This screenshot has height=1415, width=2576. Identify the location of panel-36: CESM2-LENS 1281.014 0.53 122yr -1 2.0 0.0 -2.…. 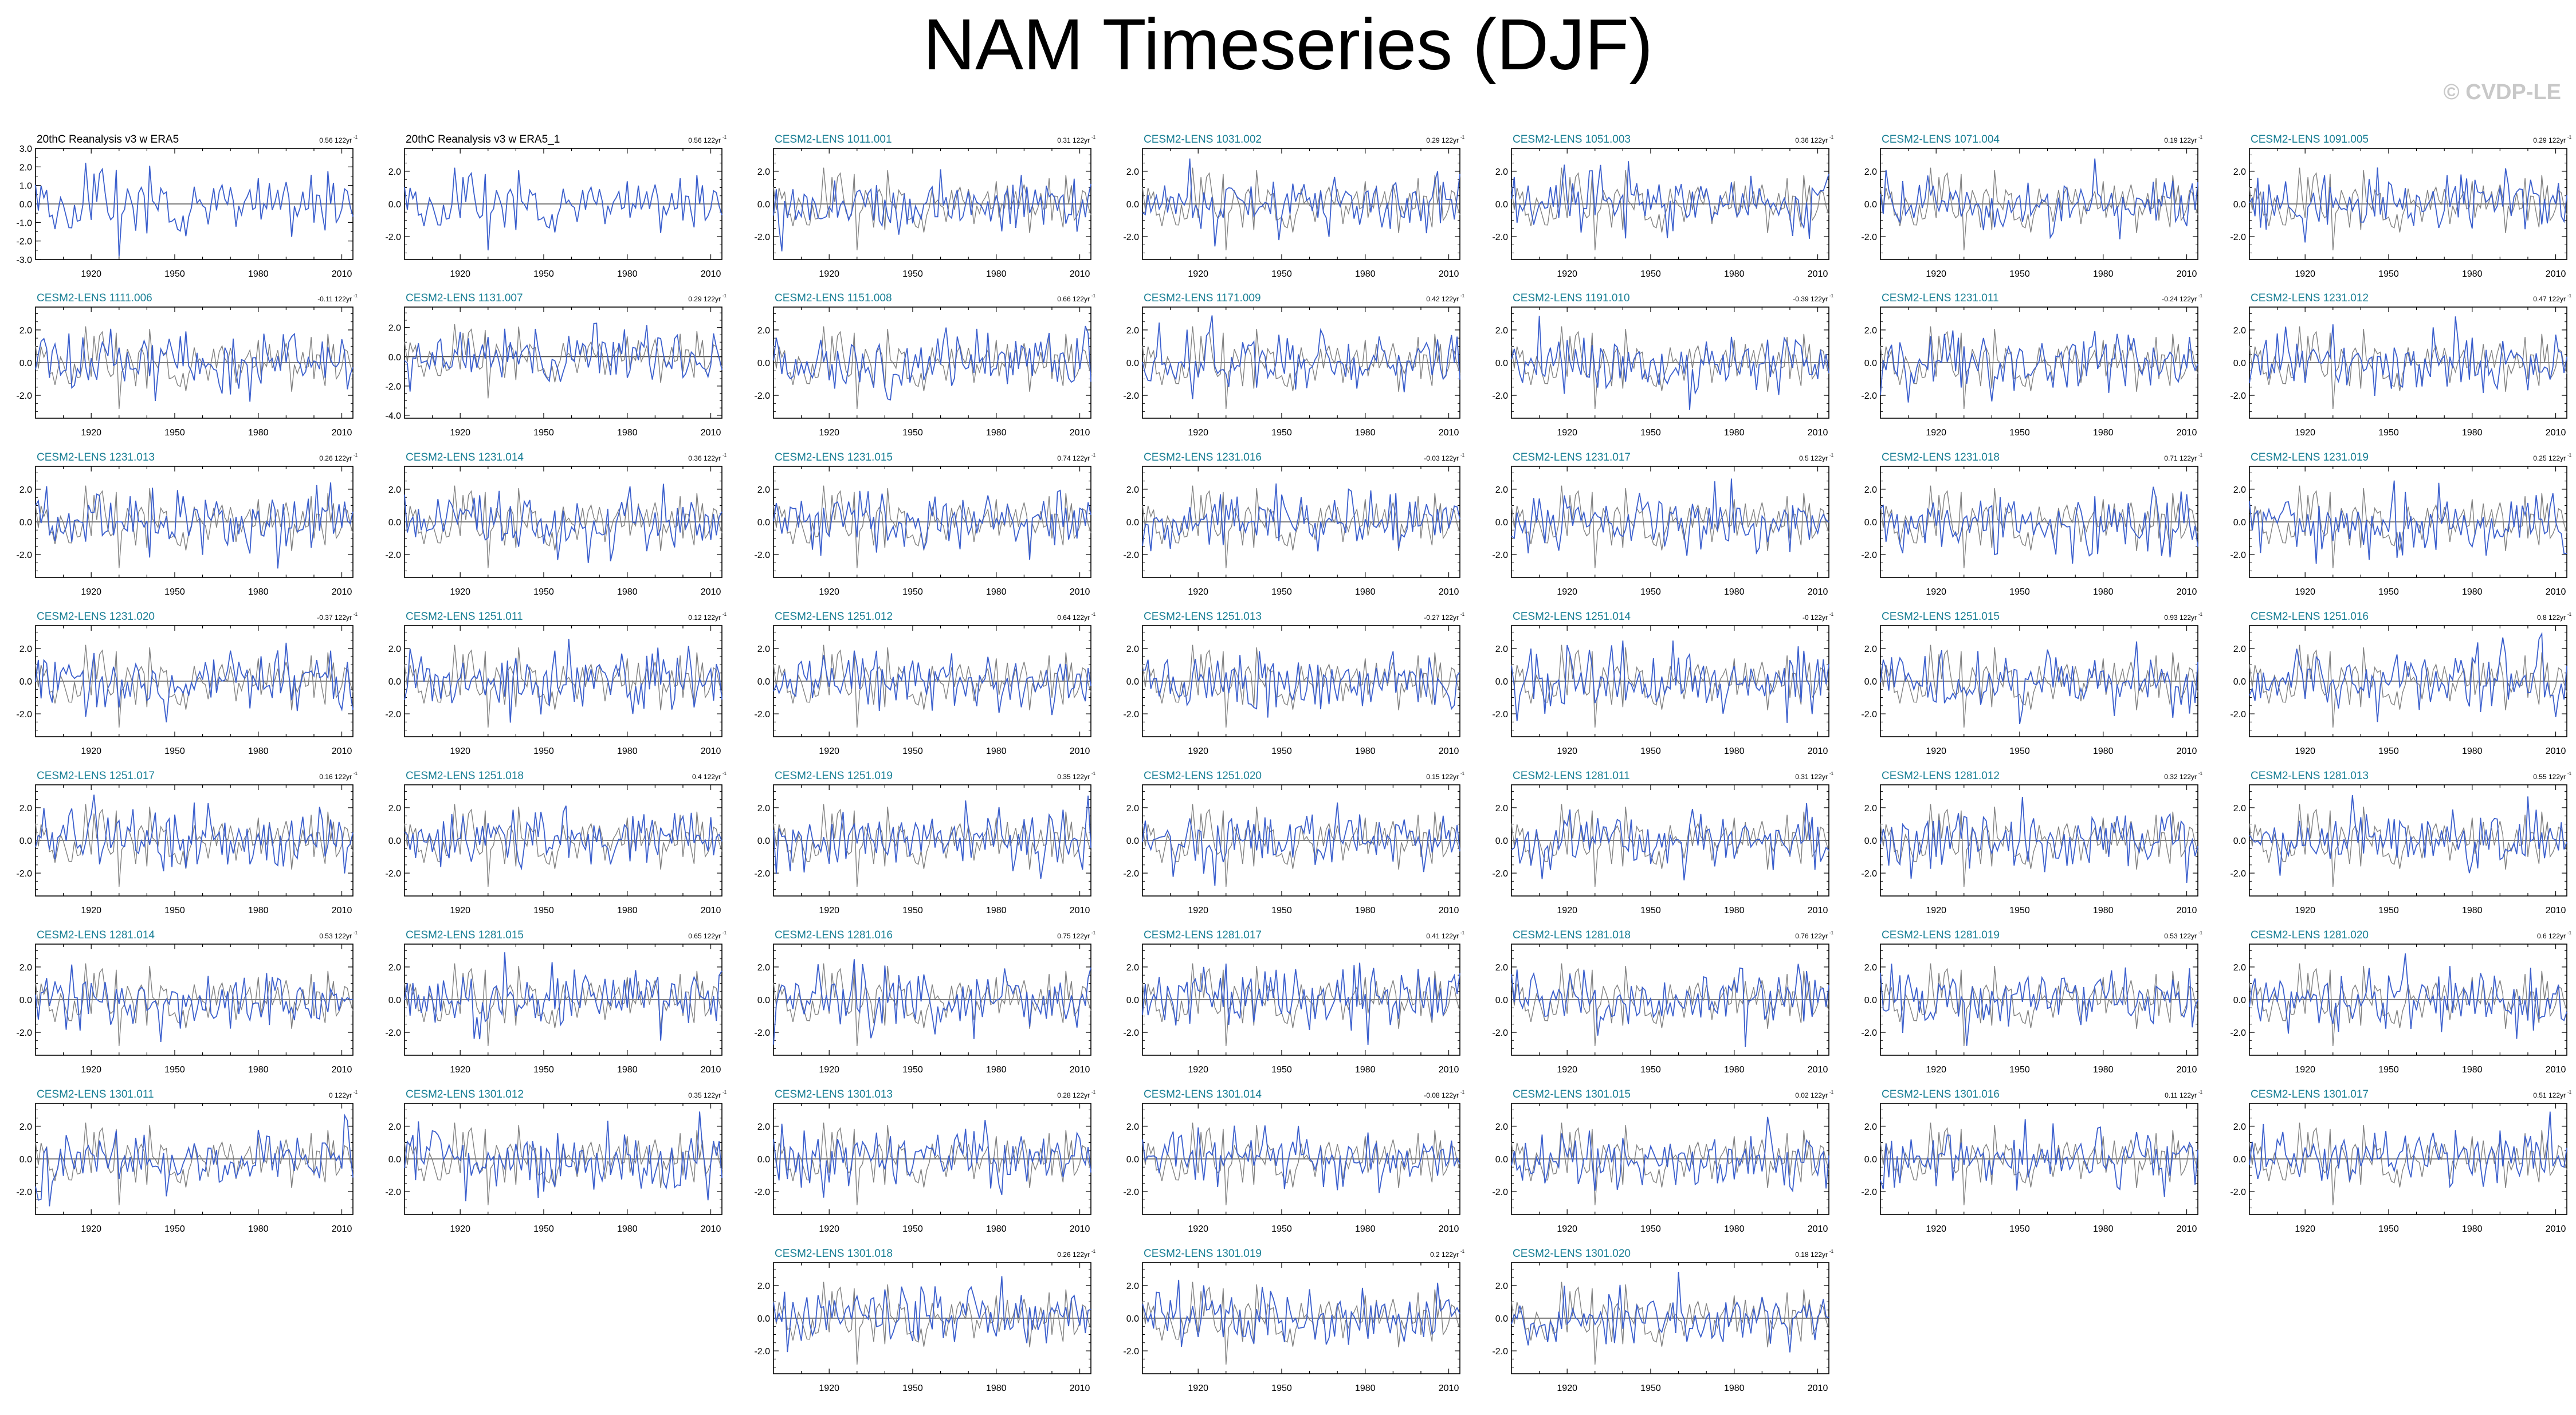
(187, 1002).